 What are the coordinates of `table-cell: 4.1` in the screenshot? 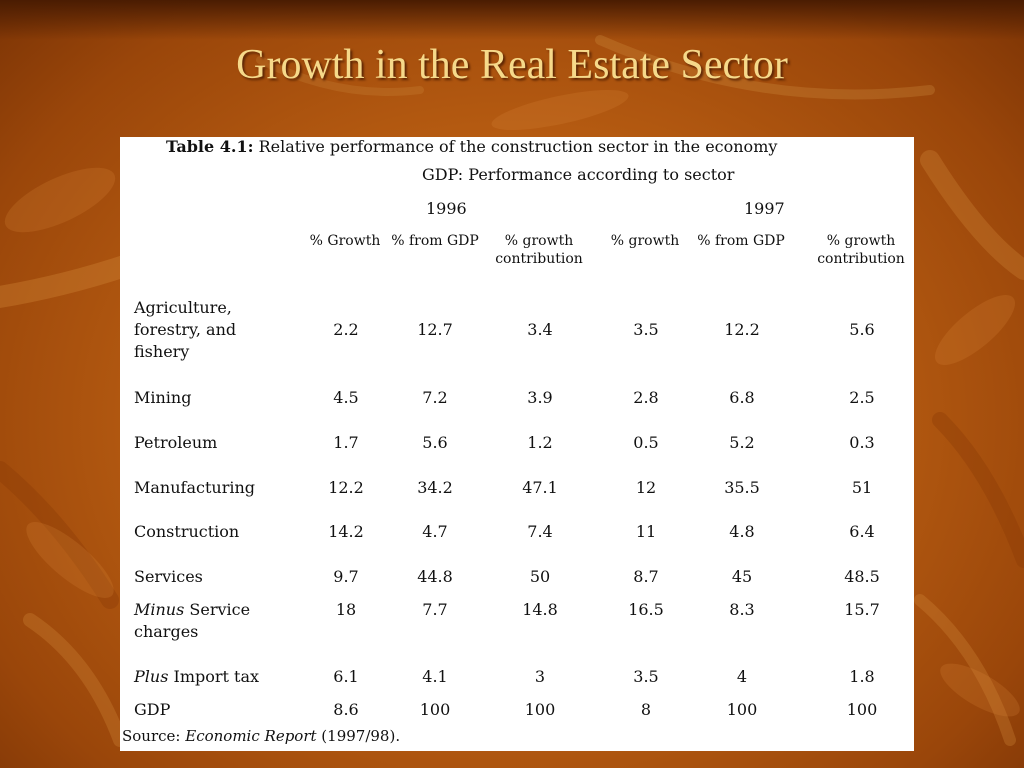 It's located at (435, 677).